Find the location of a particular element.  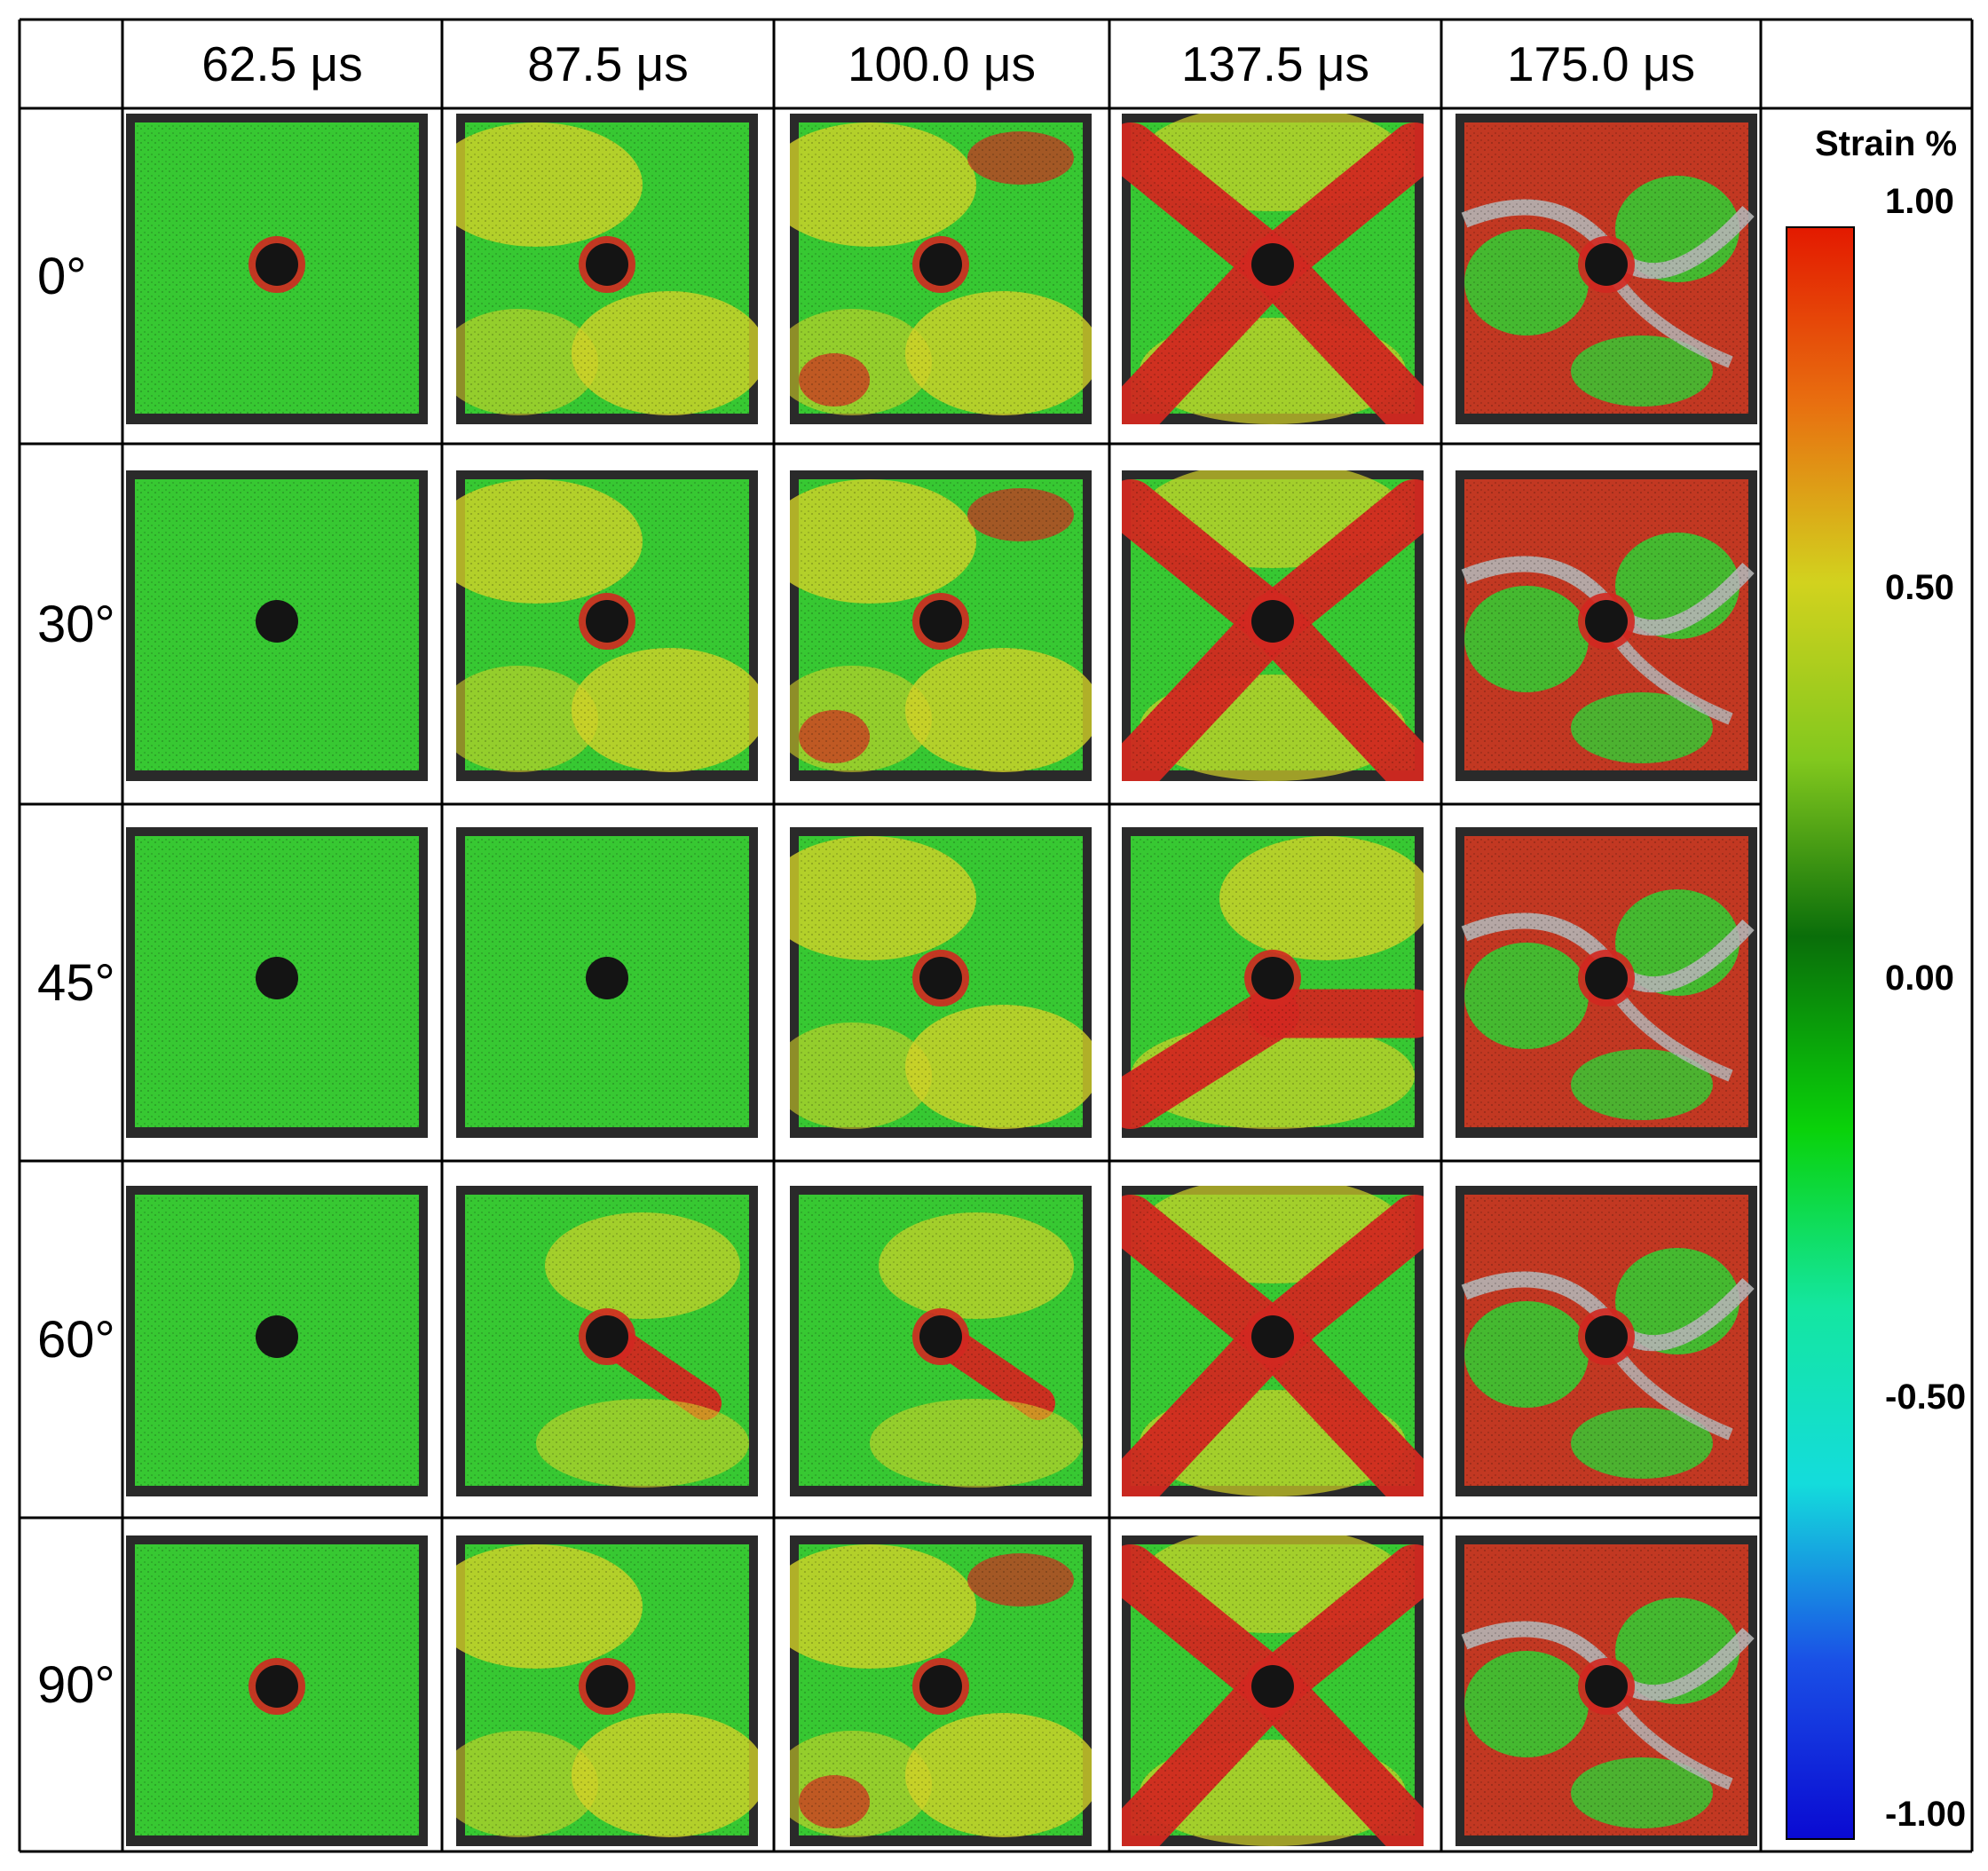

row-label-45deg: 45° is located at coordinates (76, 982).